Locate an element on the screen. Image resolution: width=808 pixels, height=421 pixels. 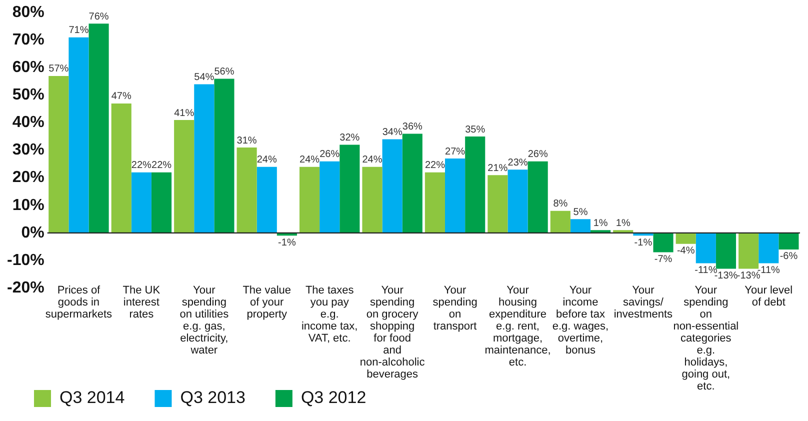
data-label: -13% is located at coordinates (748, 276).